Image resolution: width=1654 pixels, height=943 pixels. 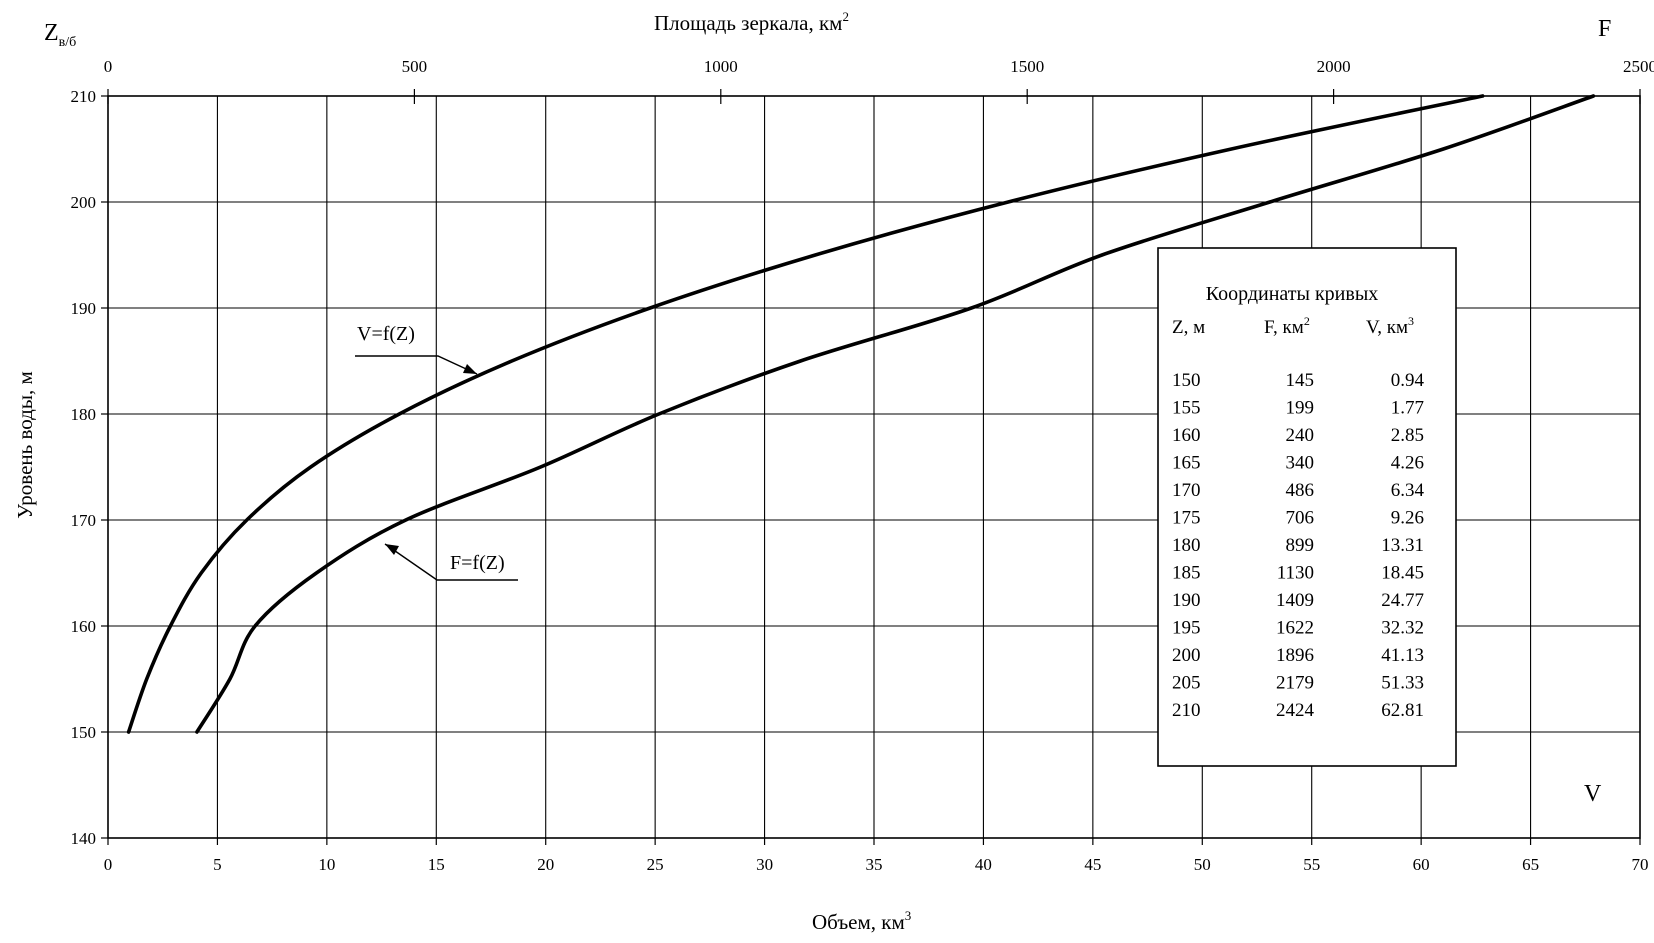 I want to click on table-cell: 9.26, so click(x=1407, y=518).